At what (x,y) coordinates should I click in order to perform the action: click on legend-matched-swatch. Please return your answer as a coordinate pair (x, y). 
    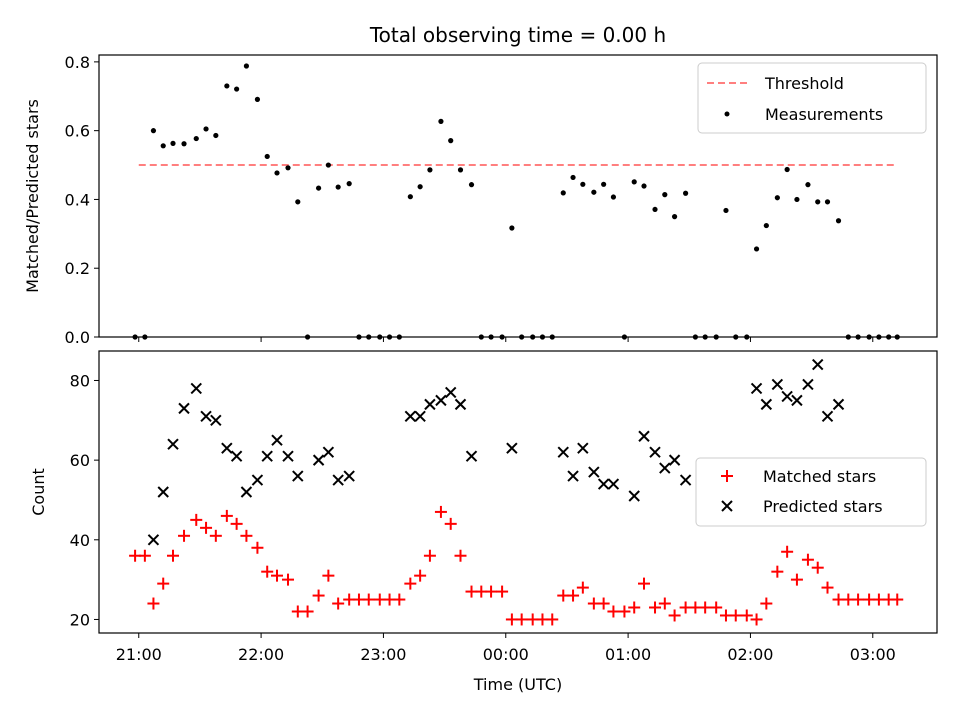
    Looking at the image, I should click on (727, 476).